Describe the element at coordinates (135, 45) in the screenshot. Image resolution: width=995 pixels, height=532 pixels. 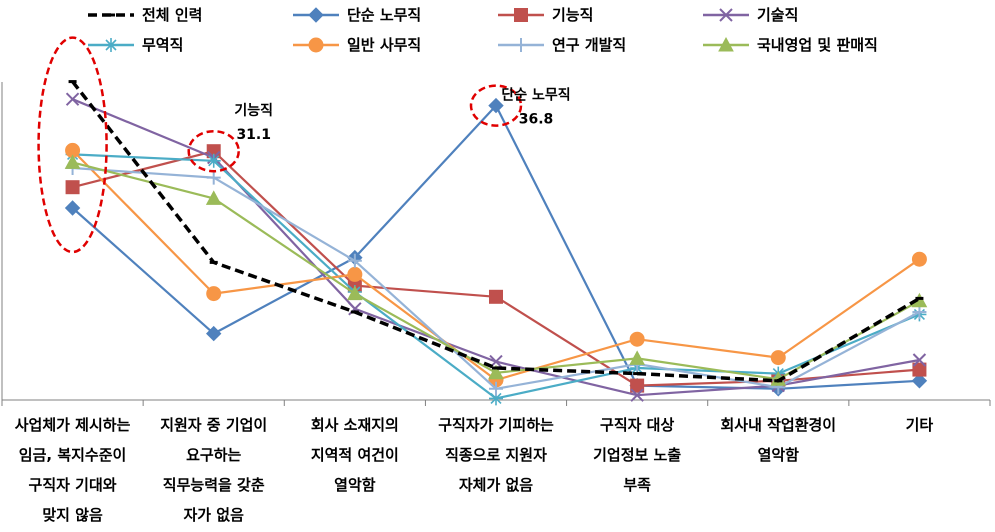
I see `legend-item: 무역직` at that location.